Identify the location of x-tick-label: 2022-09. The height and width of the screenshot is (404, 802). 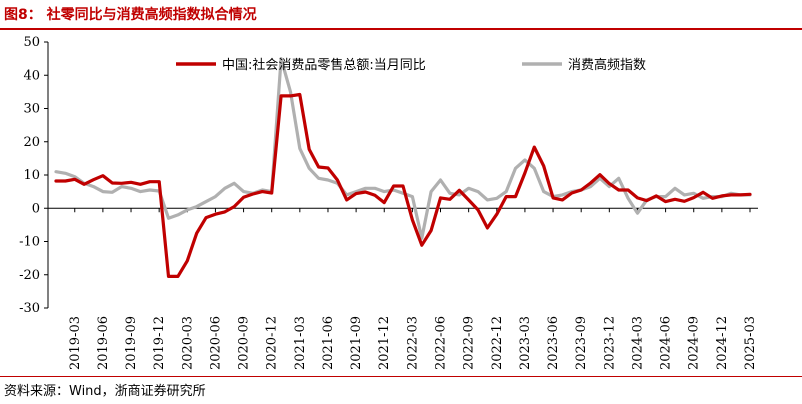
(469, 343).